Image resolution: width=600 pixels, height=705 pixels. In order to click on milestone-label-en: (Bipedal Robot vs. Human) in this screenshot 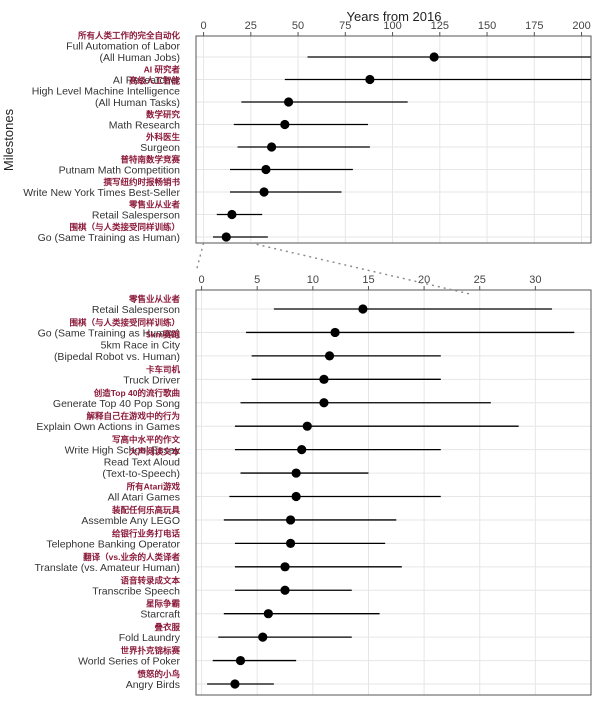, I will do `click(117, 357)`.